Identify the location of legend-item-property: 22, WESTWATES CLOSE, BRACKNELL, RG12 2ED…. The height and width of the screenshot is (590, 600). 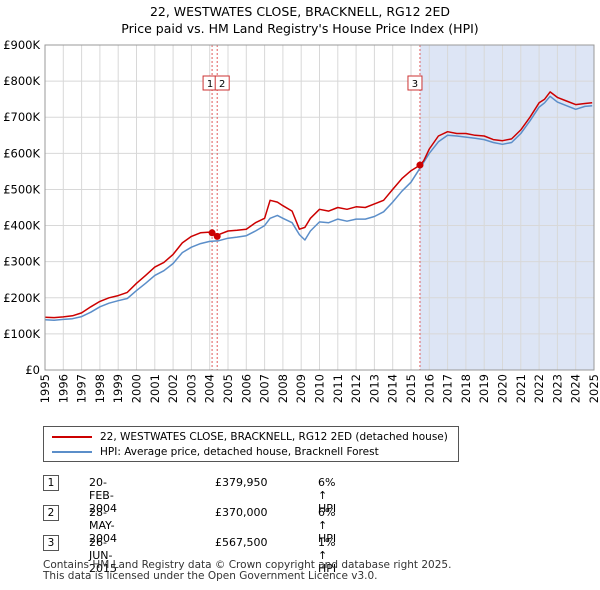
(250, 437).